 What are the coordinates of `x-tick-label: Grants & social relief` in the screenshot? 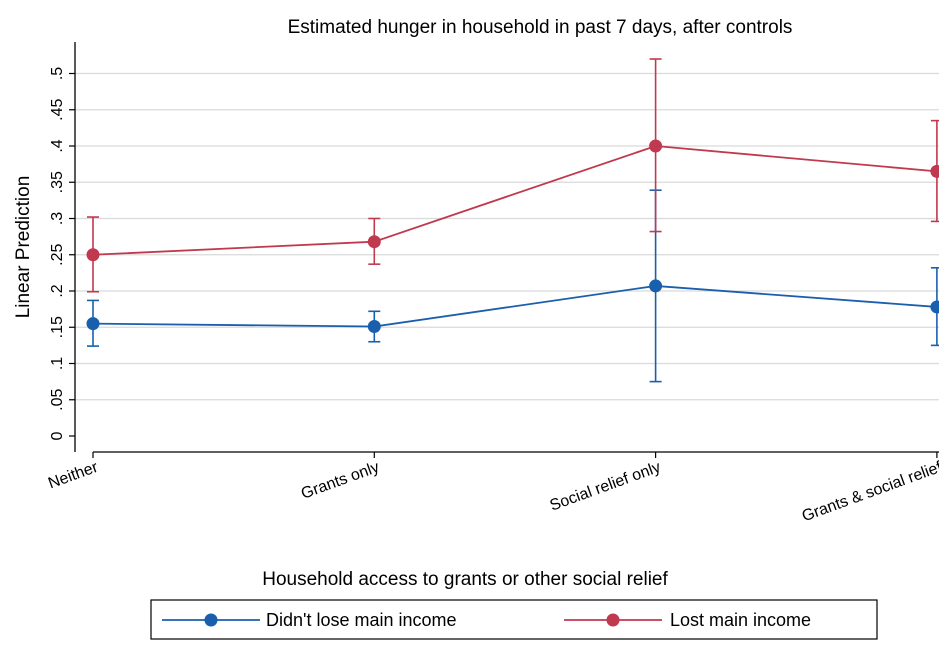 It's located at (869, 492).